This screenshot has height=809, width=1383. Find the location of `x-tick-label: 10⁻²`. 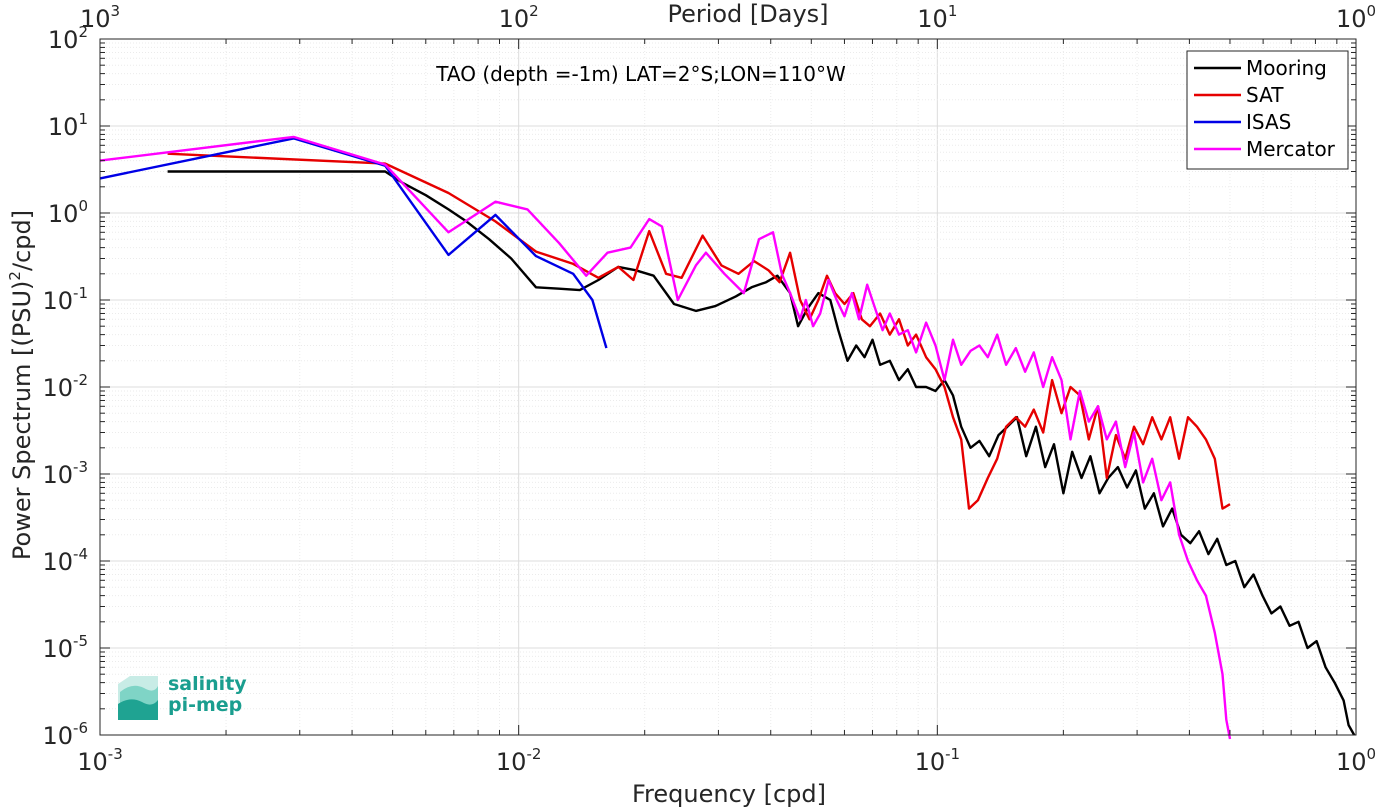

x-tick-label: 10⁻² is located at coordinates (519, 760).